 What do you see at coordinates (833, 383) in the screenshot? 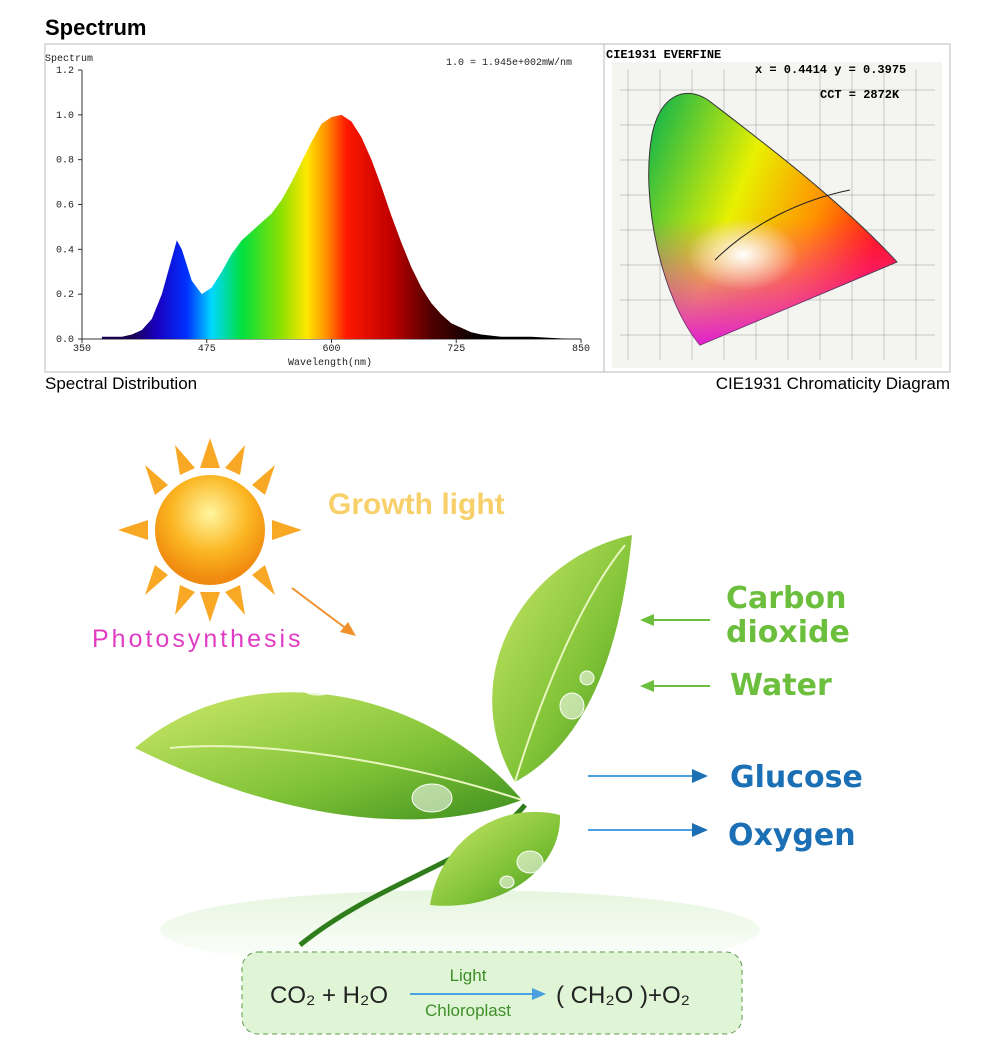
I see `caption: CIE1931 Chromaticity Diagram` at bounding box center [833, 383].